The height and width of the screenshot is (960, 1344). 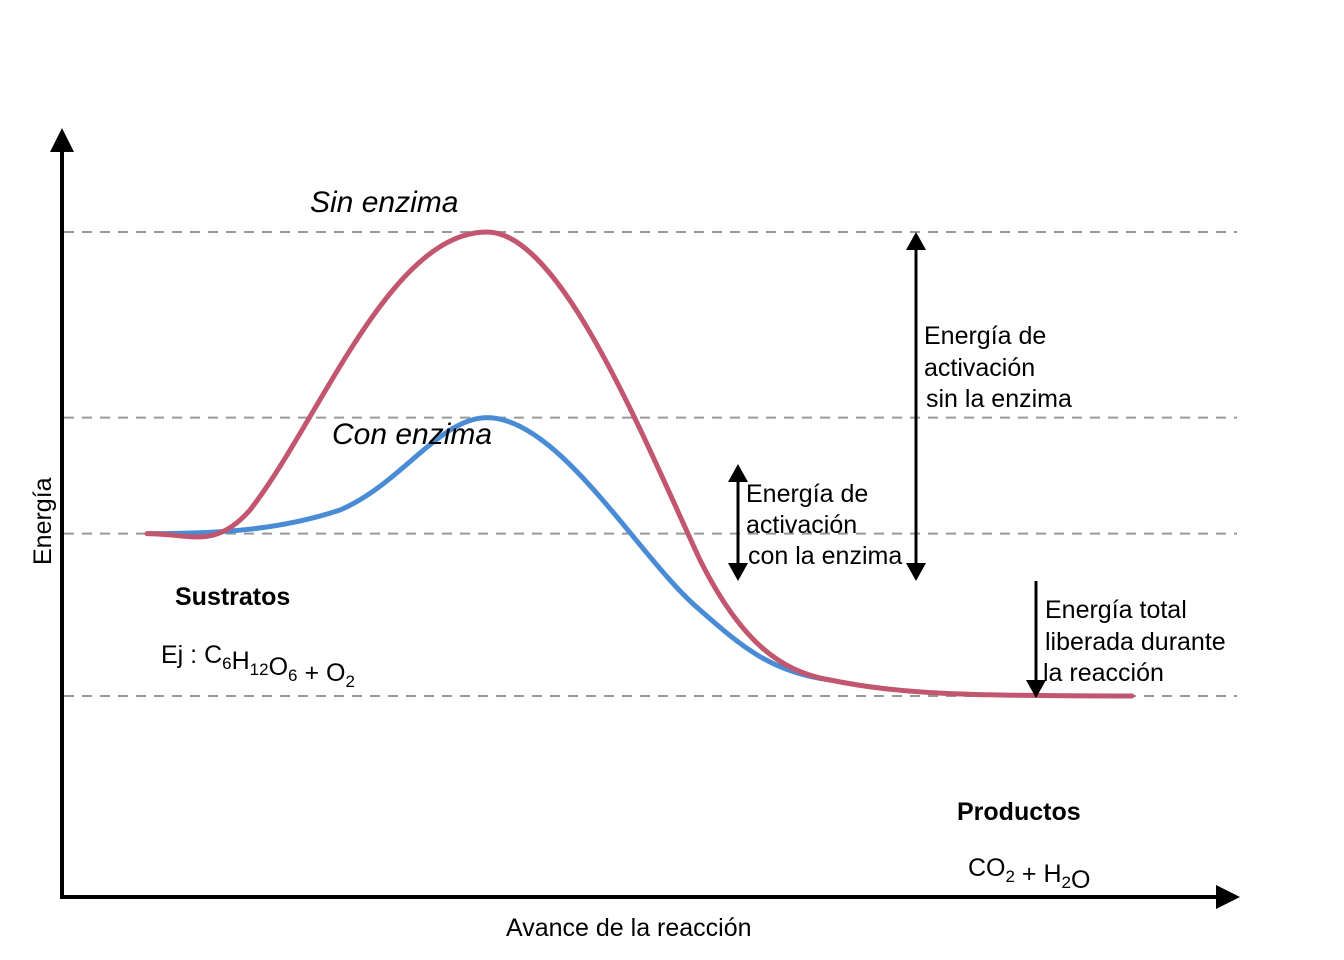 I want to click on annotation-line: Energía total, so click(x=1116, y=610).